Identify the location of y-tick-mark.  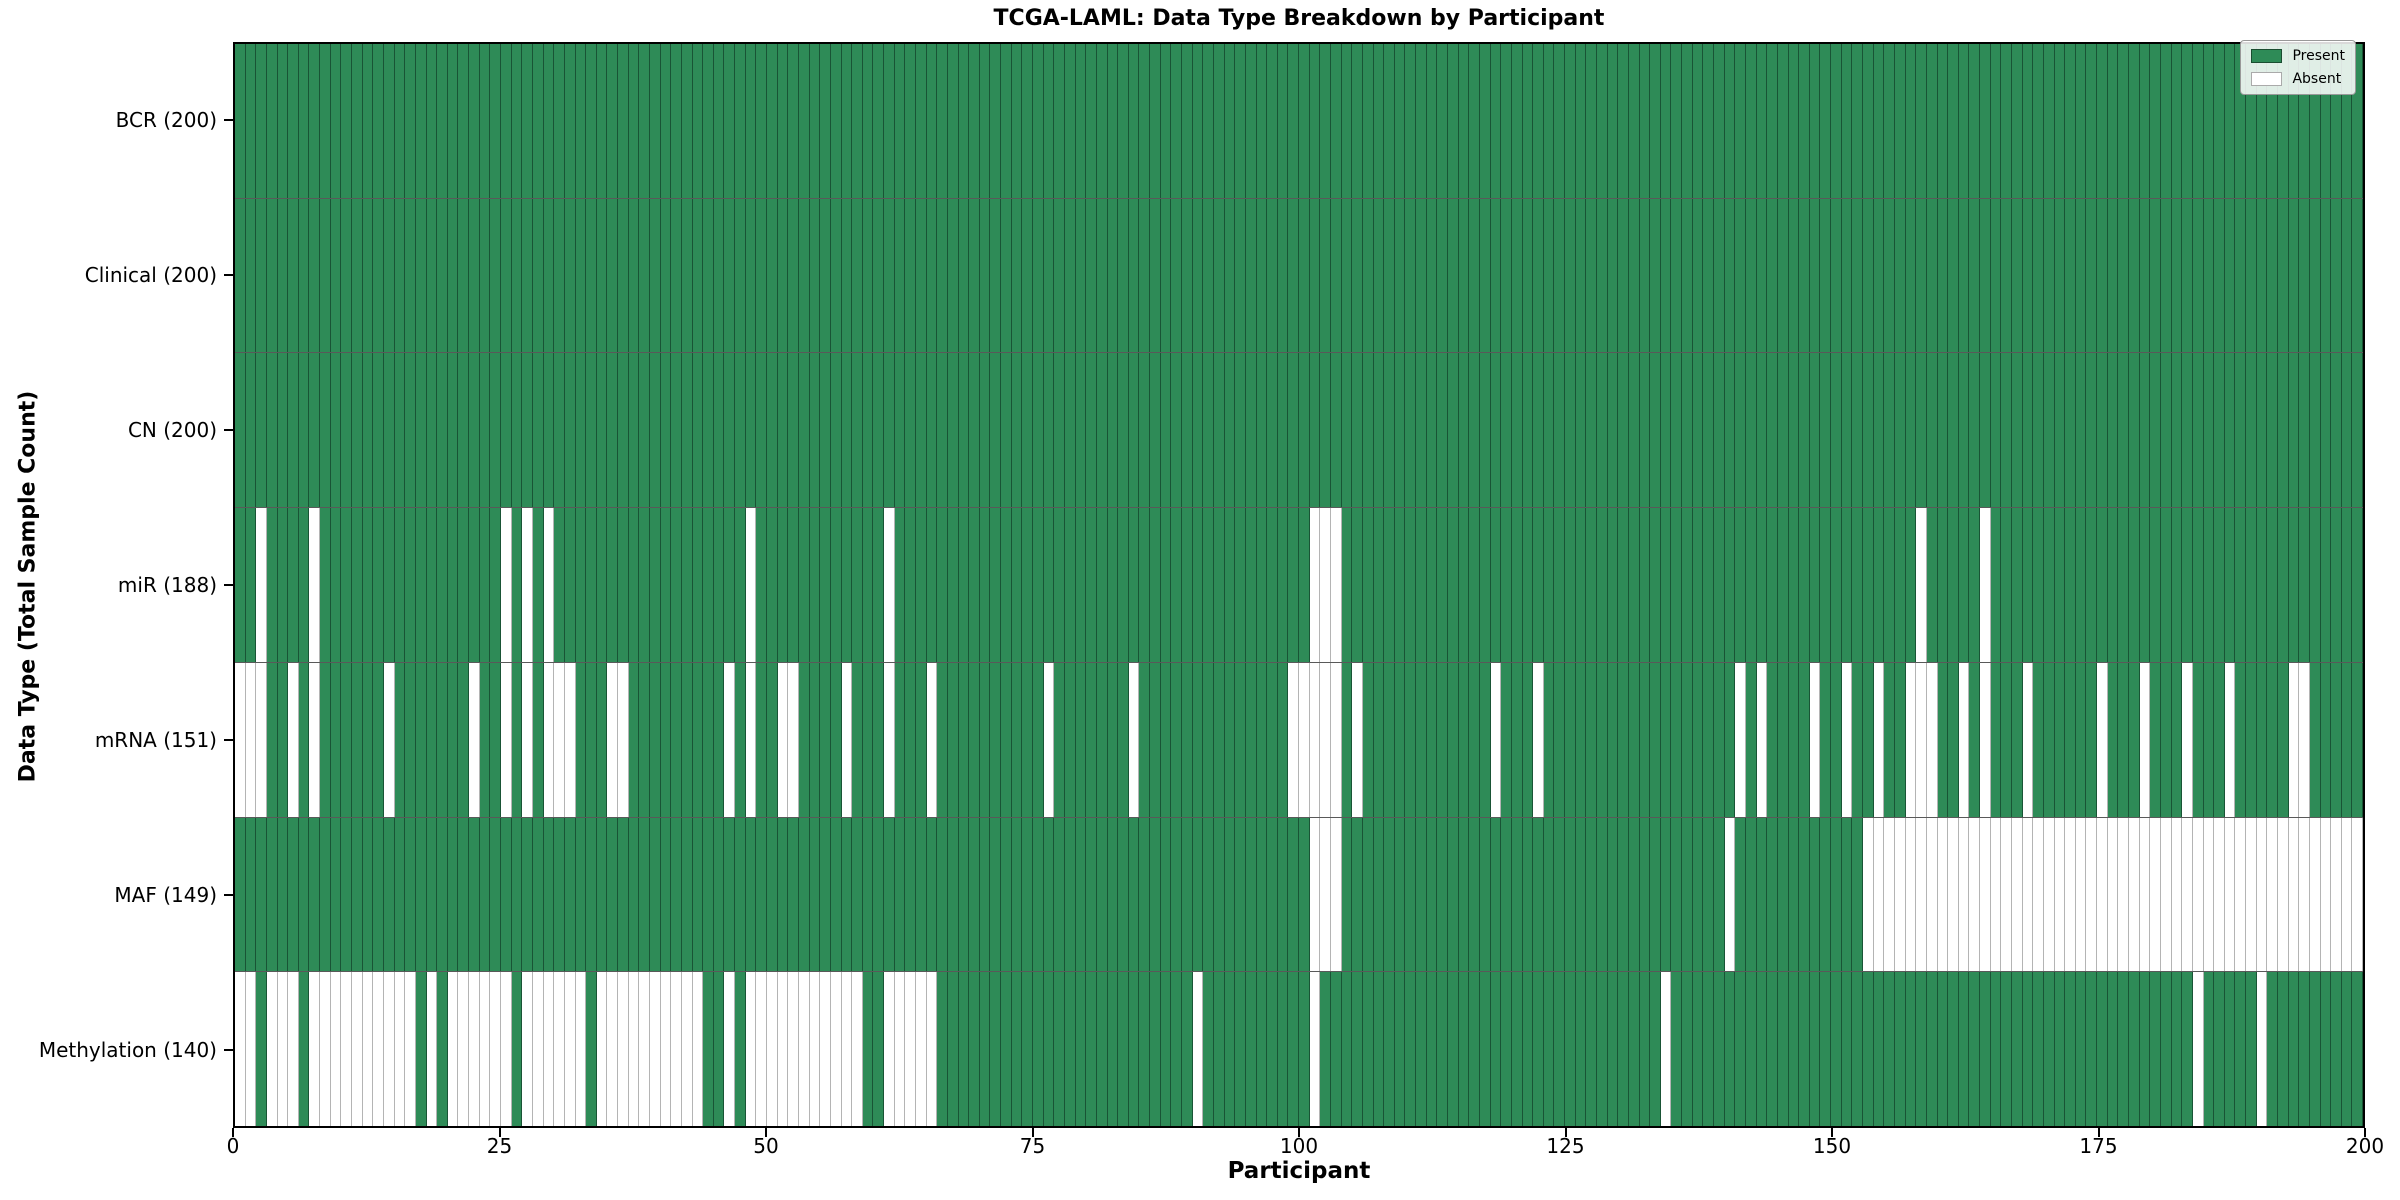
(228, 585).